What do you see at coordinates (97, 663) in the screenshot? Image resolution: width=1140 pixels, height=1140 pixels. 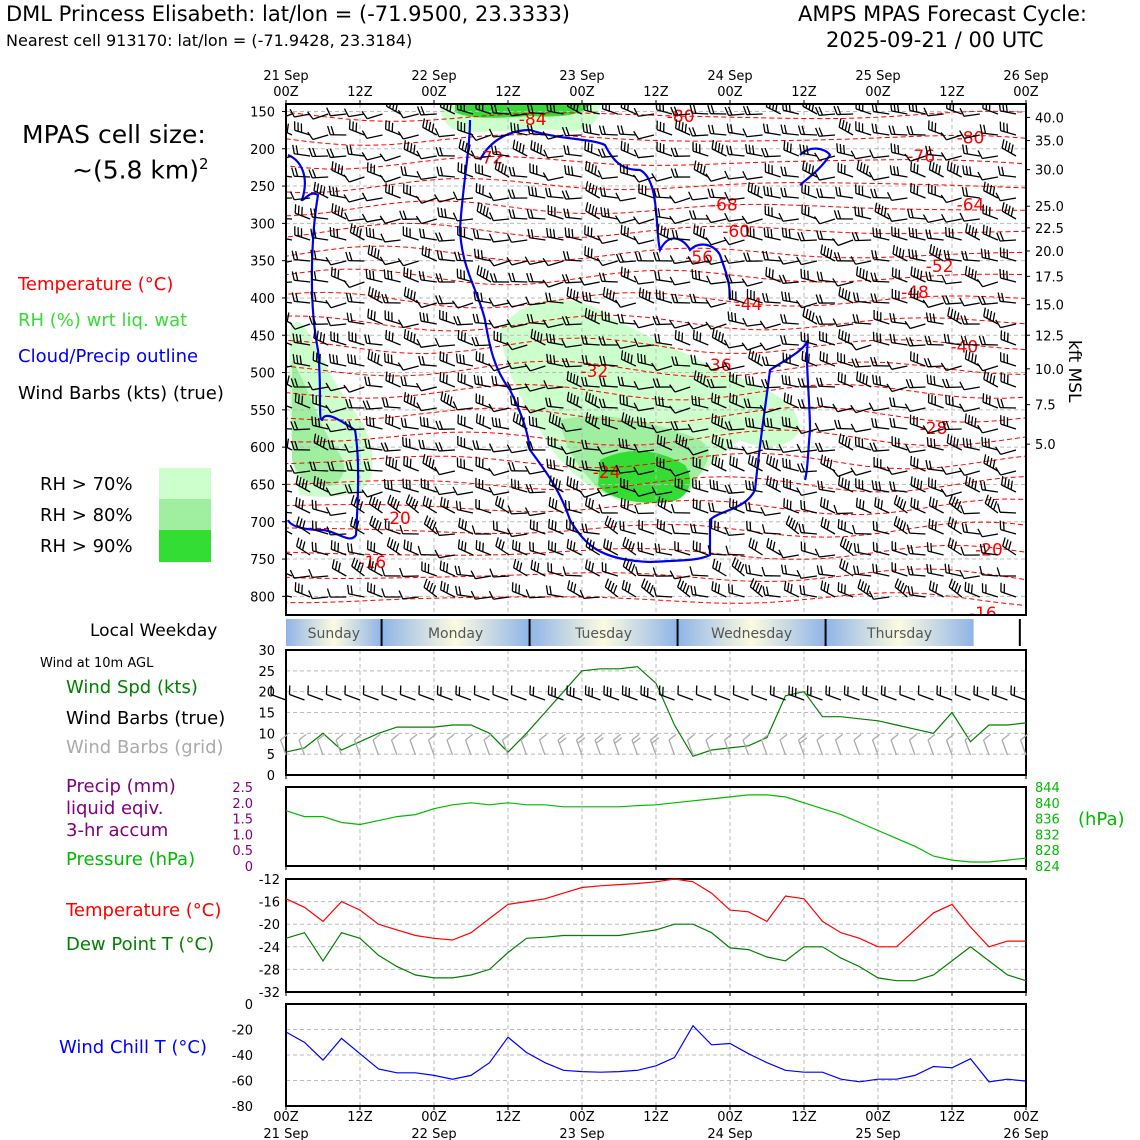 I see `wind-10m-label: Wind at 10m AGL` at bounding box center [97, 663].